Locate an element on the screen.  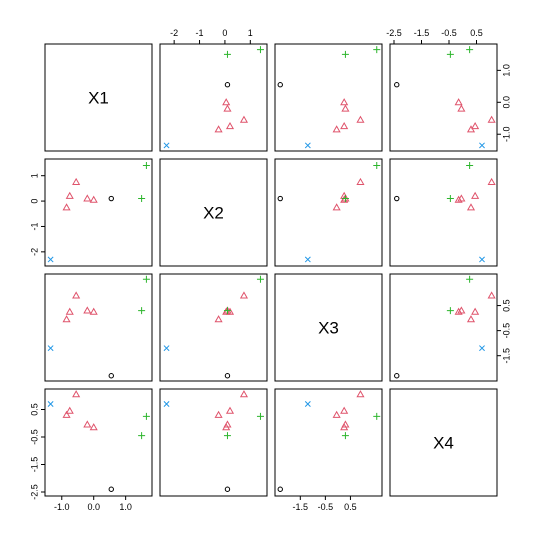
point-7-X4-vs-X1 is located at coordinates (142, 436).